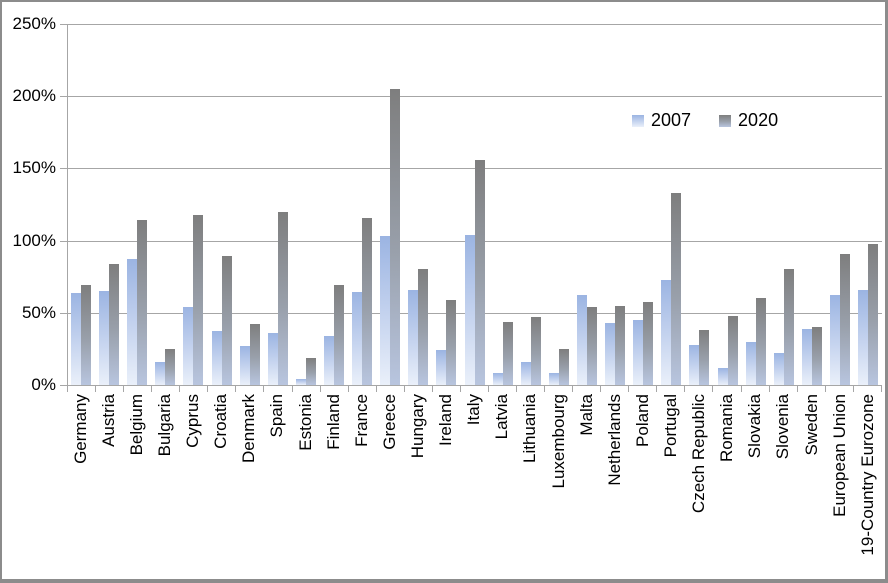 This screenshot has width=888, height=583. What do you see at coordinates (109, 486) in the screenshot?
I see `x-axis-label-slot-austria: Austria` at bounding box center [109, 486].